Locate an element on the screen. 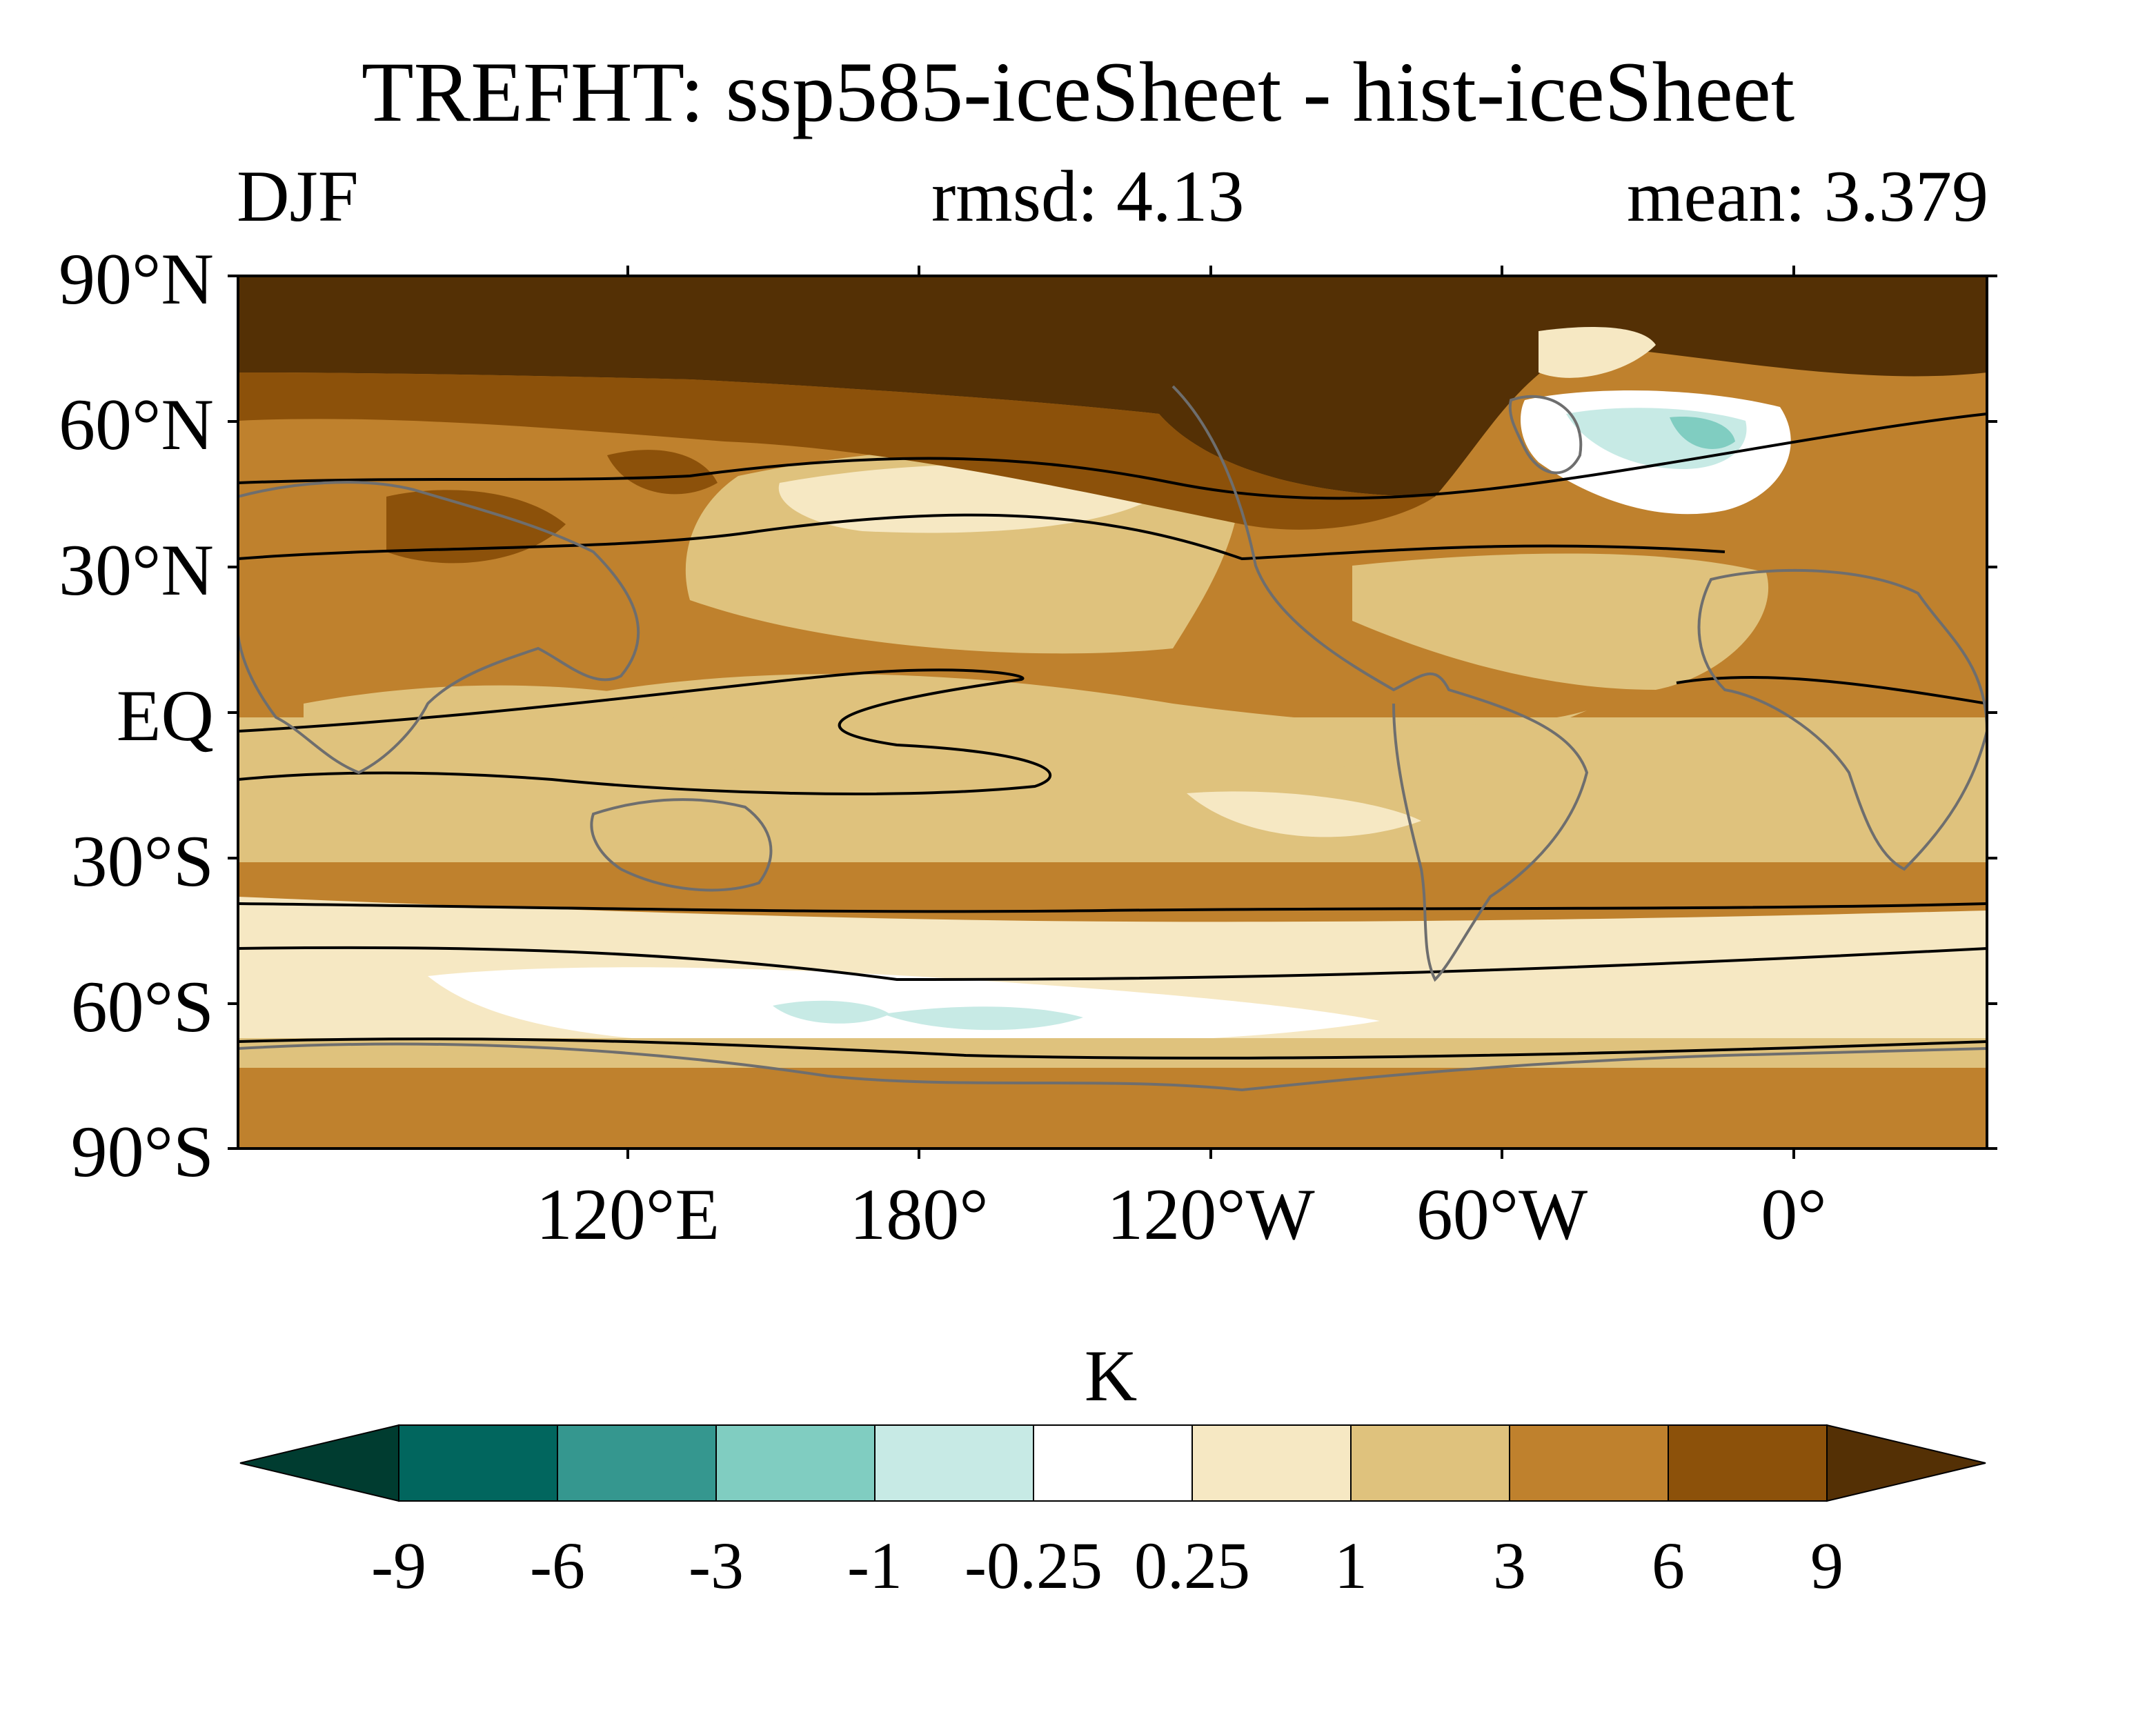 Image resolution: width=2156 pixels, height=1710 pixels. colorbar-swatches is located at coordinates (1112, 1463).